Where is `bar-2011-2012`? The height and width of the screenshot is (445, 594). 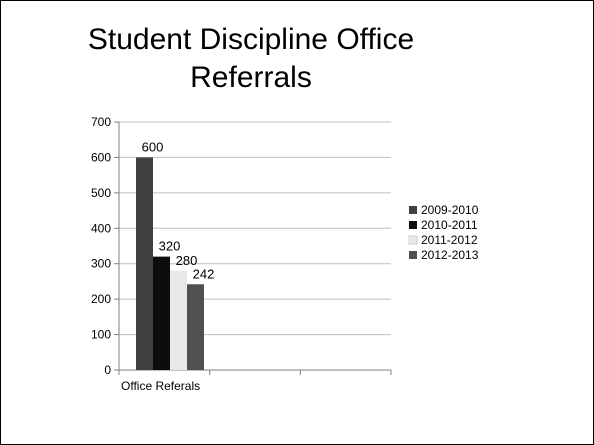
bar-2011-2012 is located at coordinates (178, 320).